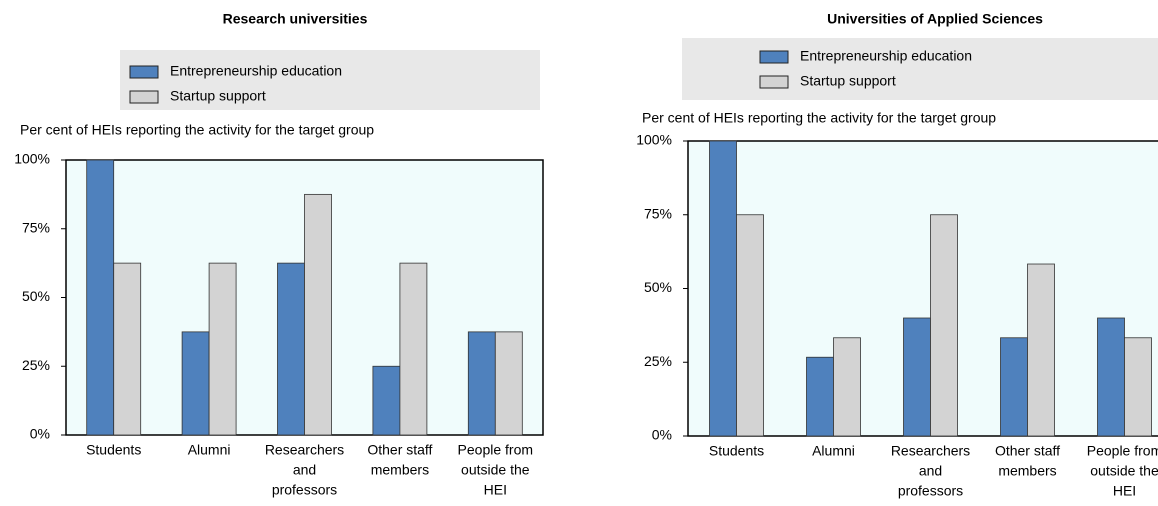 This screenshot has width=1158, height=506. What do you see at coordinates (295, 19) in the screenshot?
I see `chart-title: Research universities` at bounding box center [295, 19].